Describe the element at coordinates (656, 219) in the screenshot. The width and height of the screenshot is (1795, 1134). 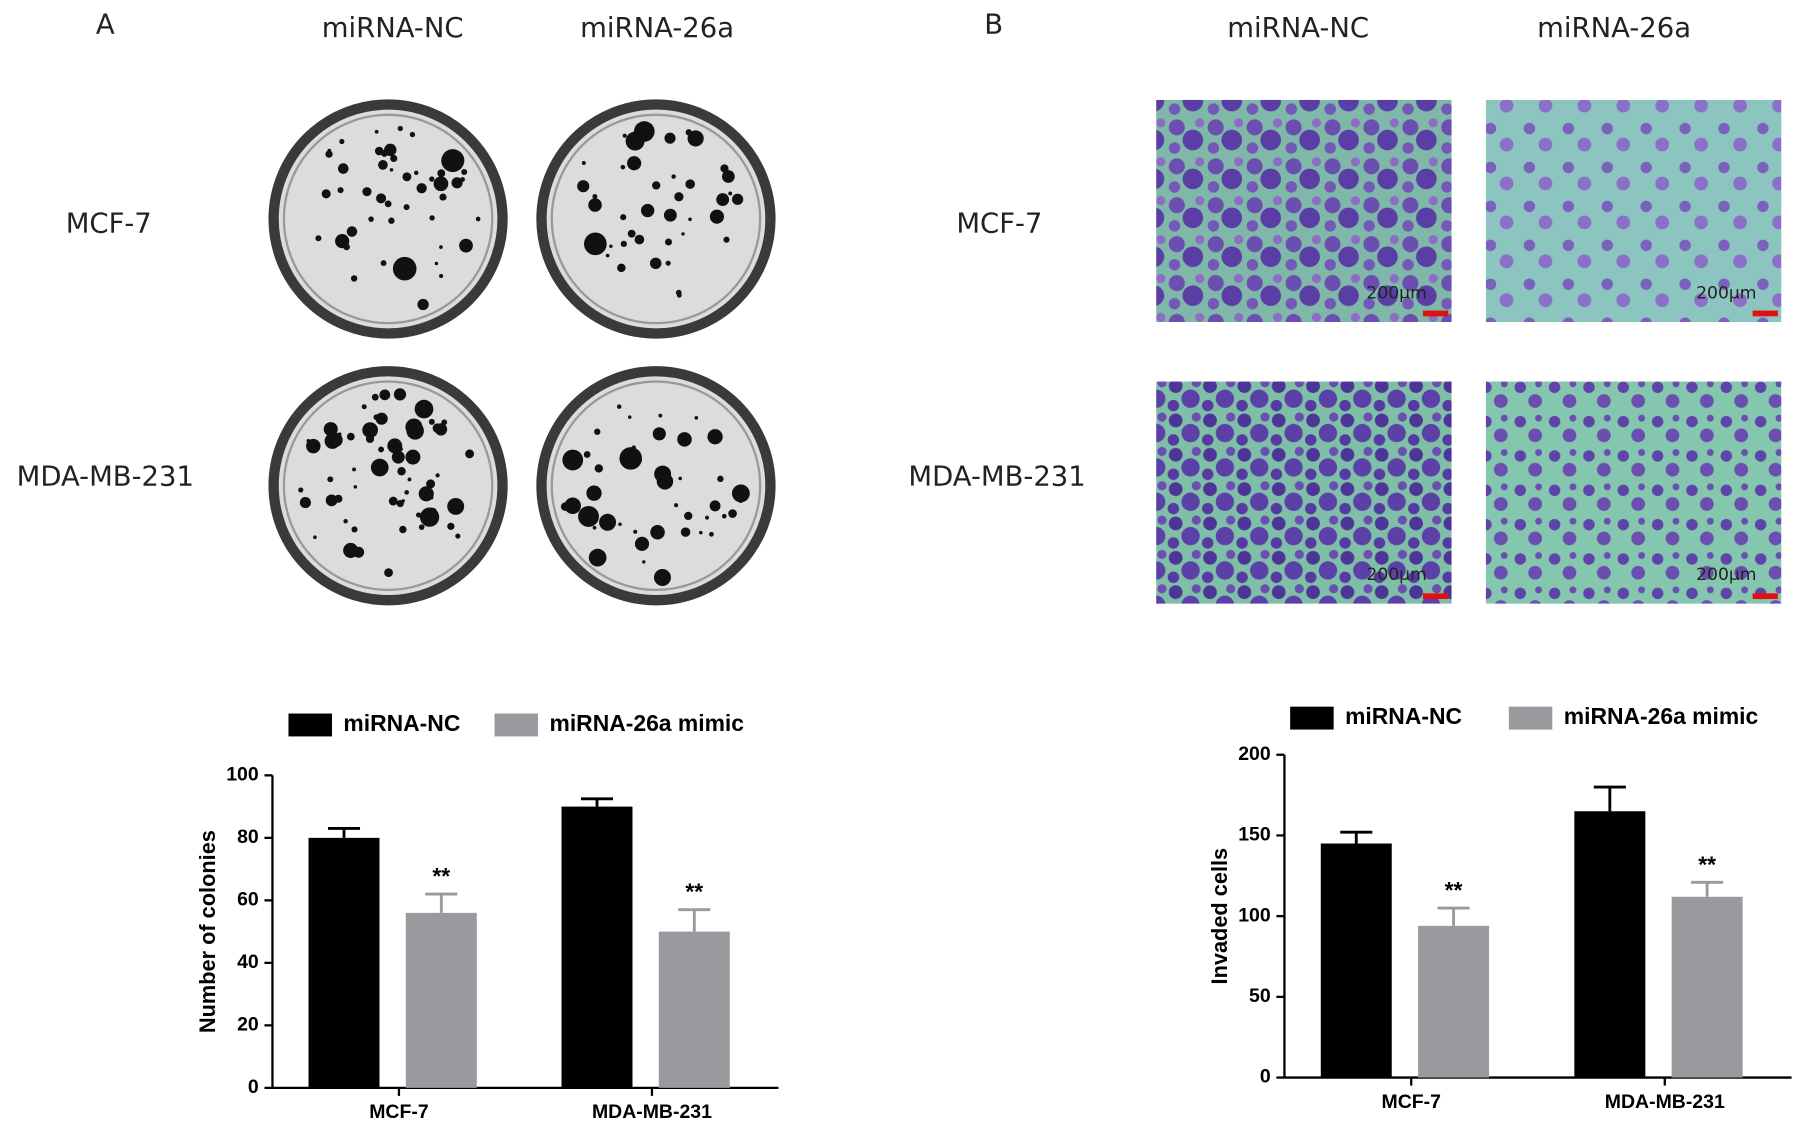
I see `dish` at that location.